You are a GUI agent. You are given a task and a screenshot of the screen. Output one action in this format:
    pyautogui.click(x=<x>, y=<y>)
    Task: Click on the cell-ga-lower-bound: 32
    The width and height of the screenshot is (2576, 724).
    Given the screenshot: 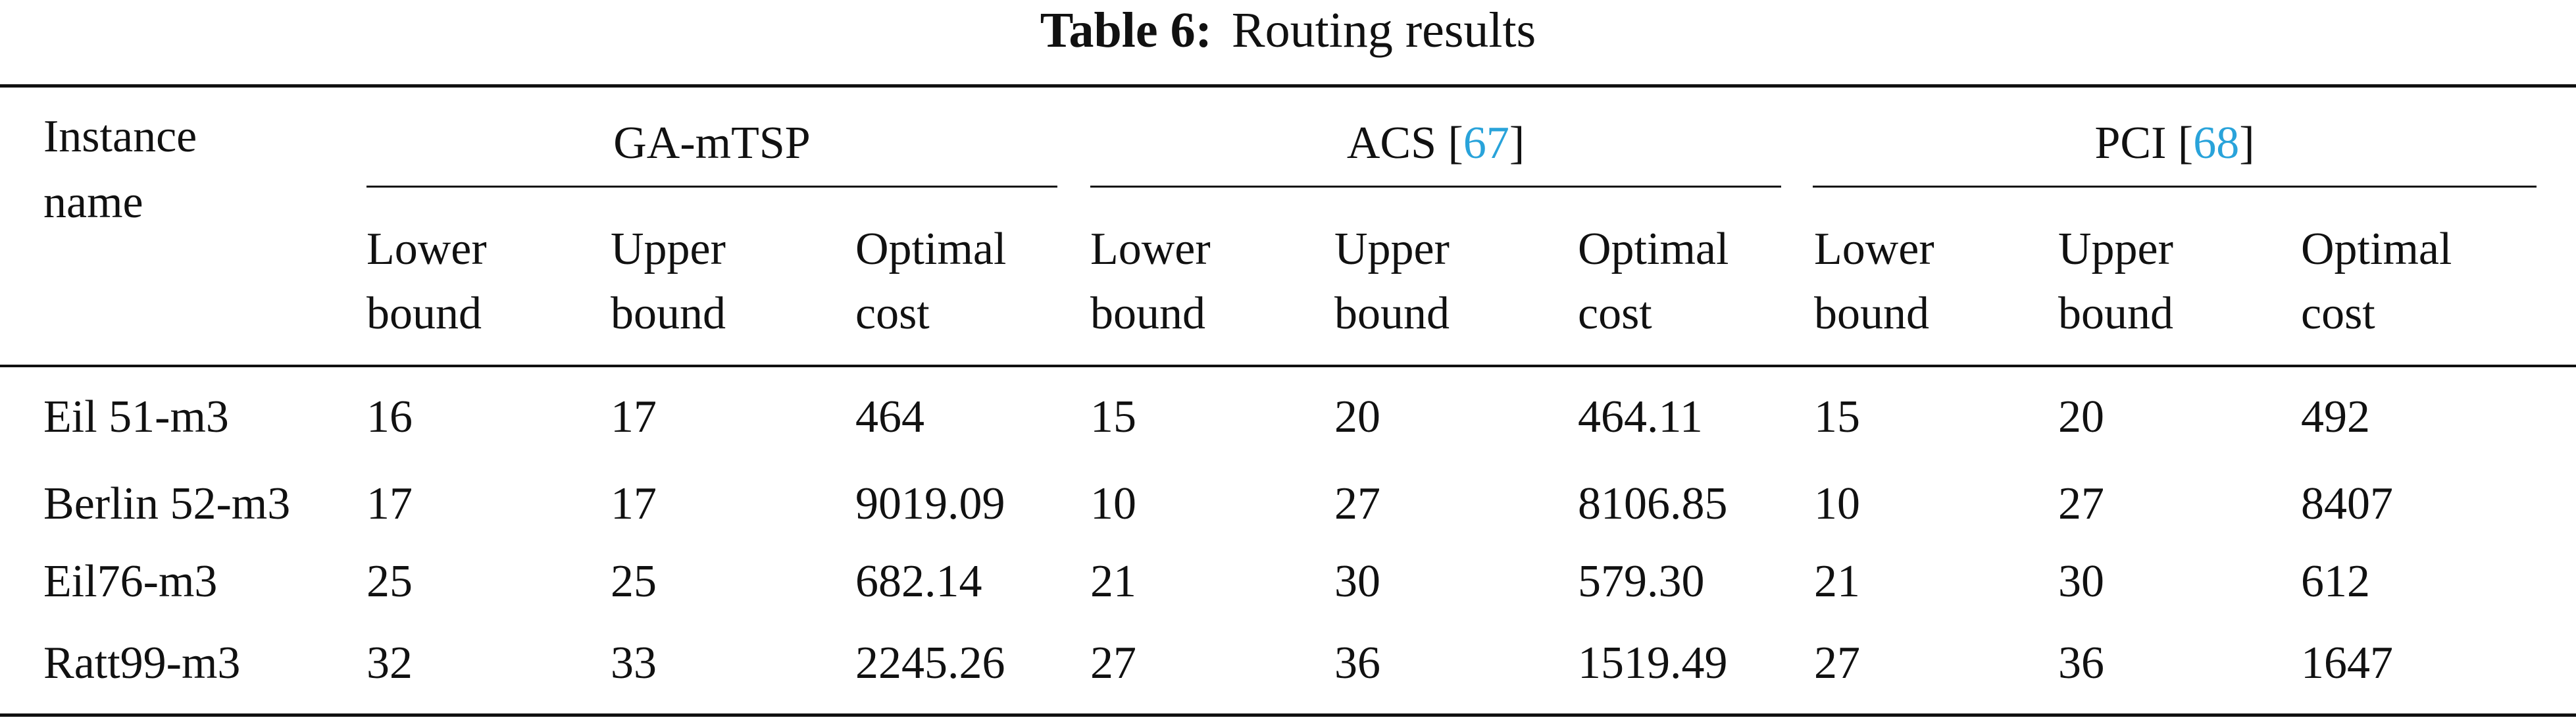 What is the action you would take?
    pyautogui.click(x=390, y=663)
    